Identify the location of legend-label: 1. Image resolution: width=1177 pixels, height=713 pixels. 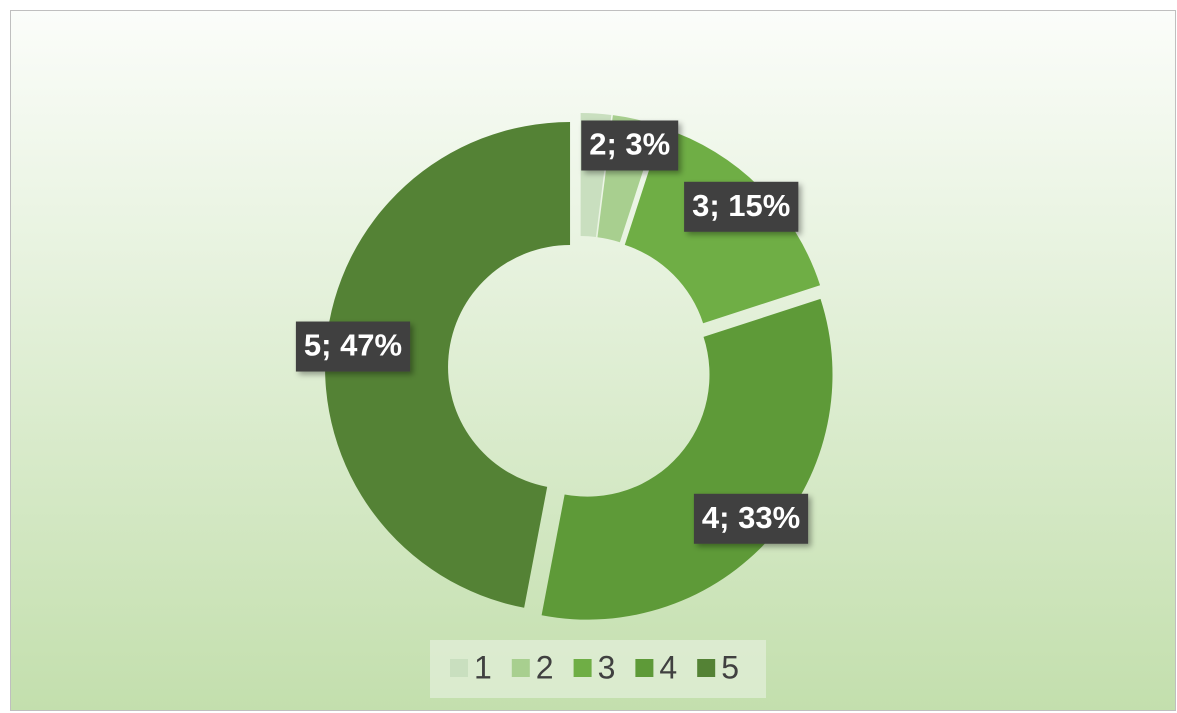
(483, 667).